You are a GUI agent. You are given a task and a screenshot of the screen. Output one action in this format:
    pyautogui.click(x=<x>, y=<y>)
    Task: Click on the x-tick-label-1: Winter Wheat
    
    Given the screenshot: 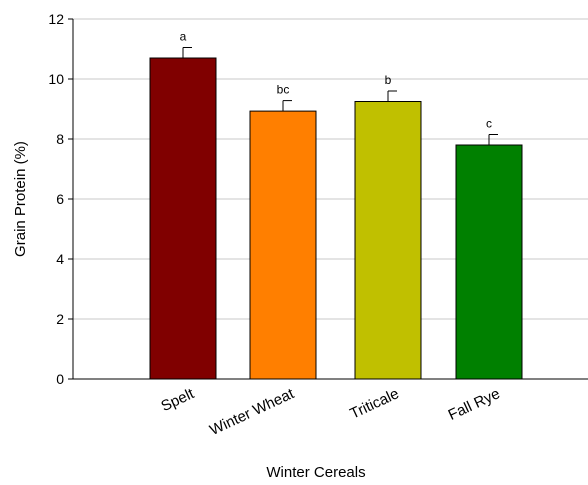 What is the action you would take?
    pyautogui.click(x=252, y=412)
    